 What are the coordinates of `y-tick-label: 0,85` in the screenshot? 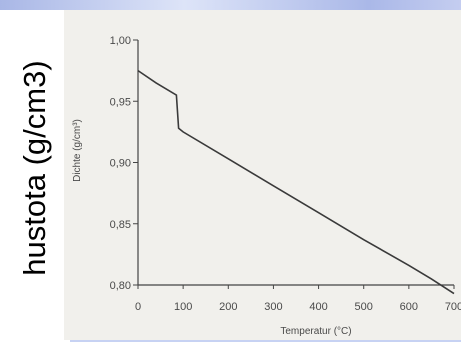 It's located at (120, 225).